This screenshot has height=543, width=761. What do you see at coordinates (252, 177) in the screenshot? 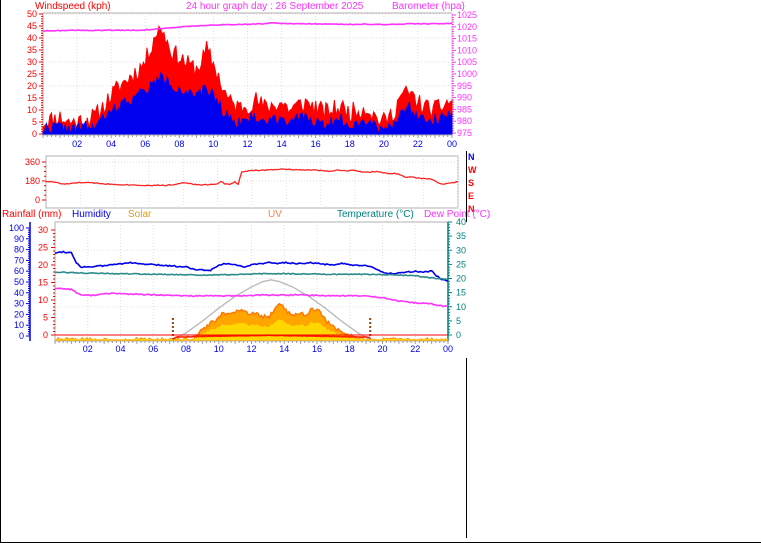
I see `wind-bearing` at bounding box center [252, 177].